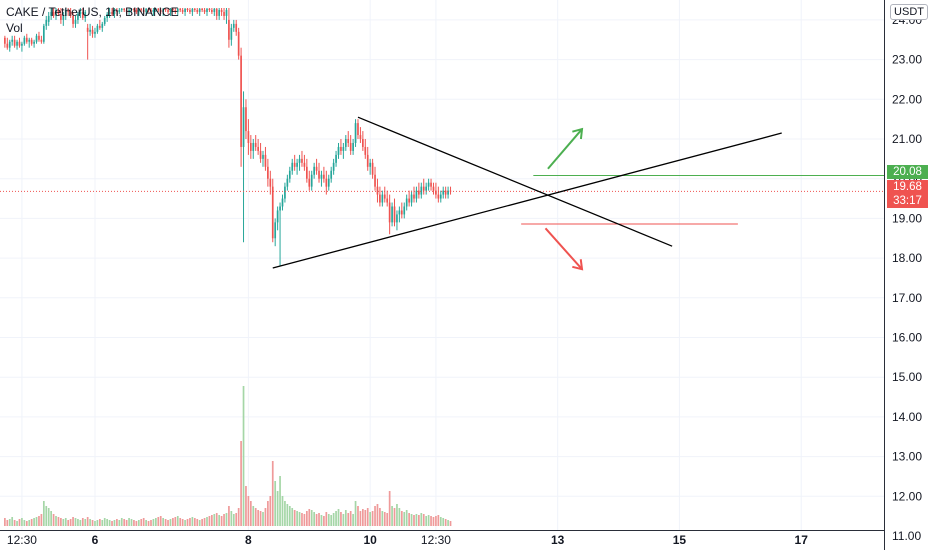  I want to click on level-price-value: 20.08, so click(907, 172).